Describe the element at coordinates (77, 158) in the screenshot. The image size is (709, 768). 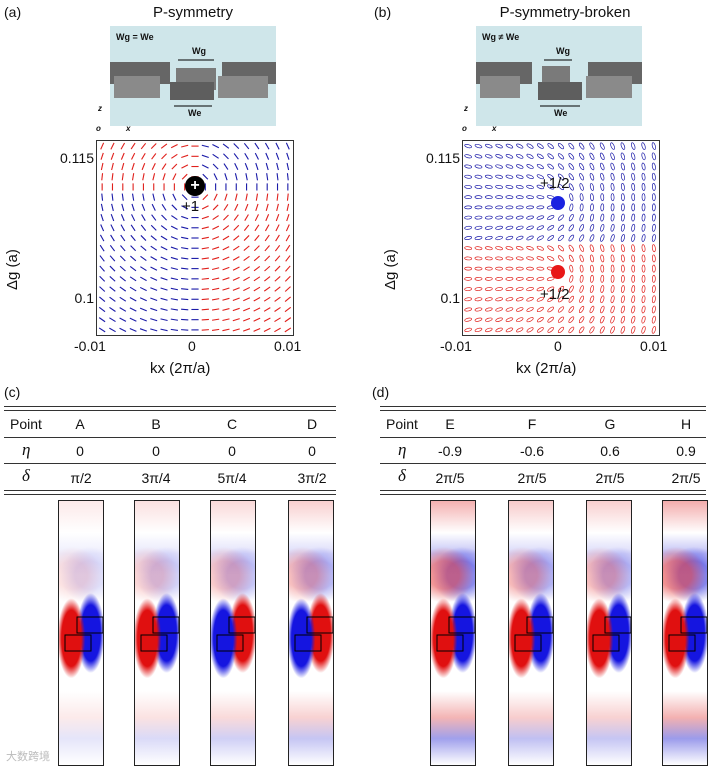
I see `ytick-top-a: 0.115` at that location.